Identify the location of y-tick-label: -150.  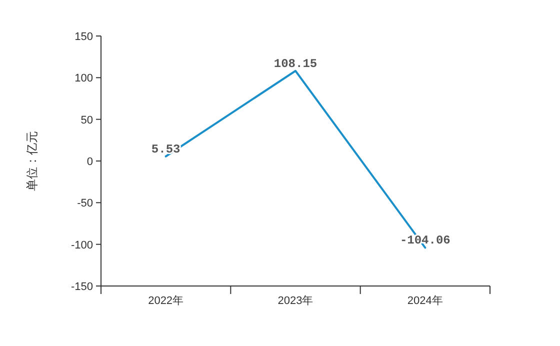
(81, 287).